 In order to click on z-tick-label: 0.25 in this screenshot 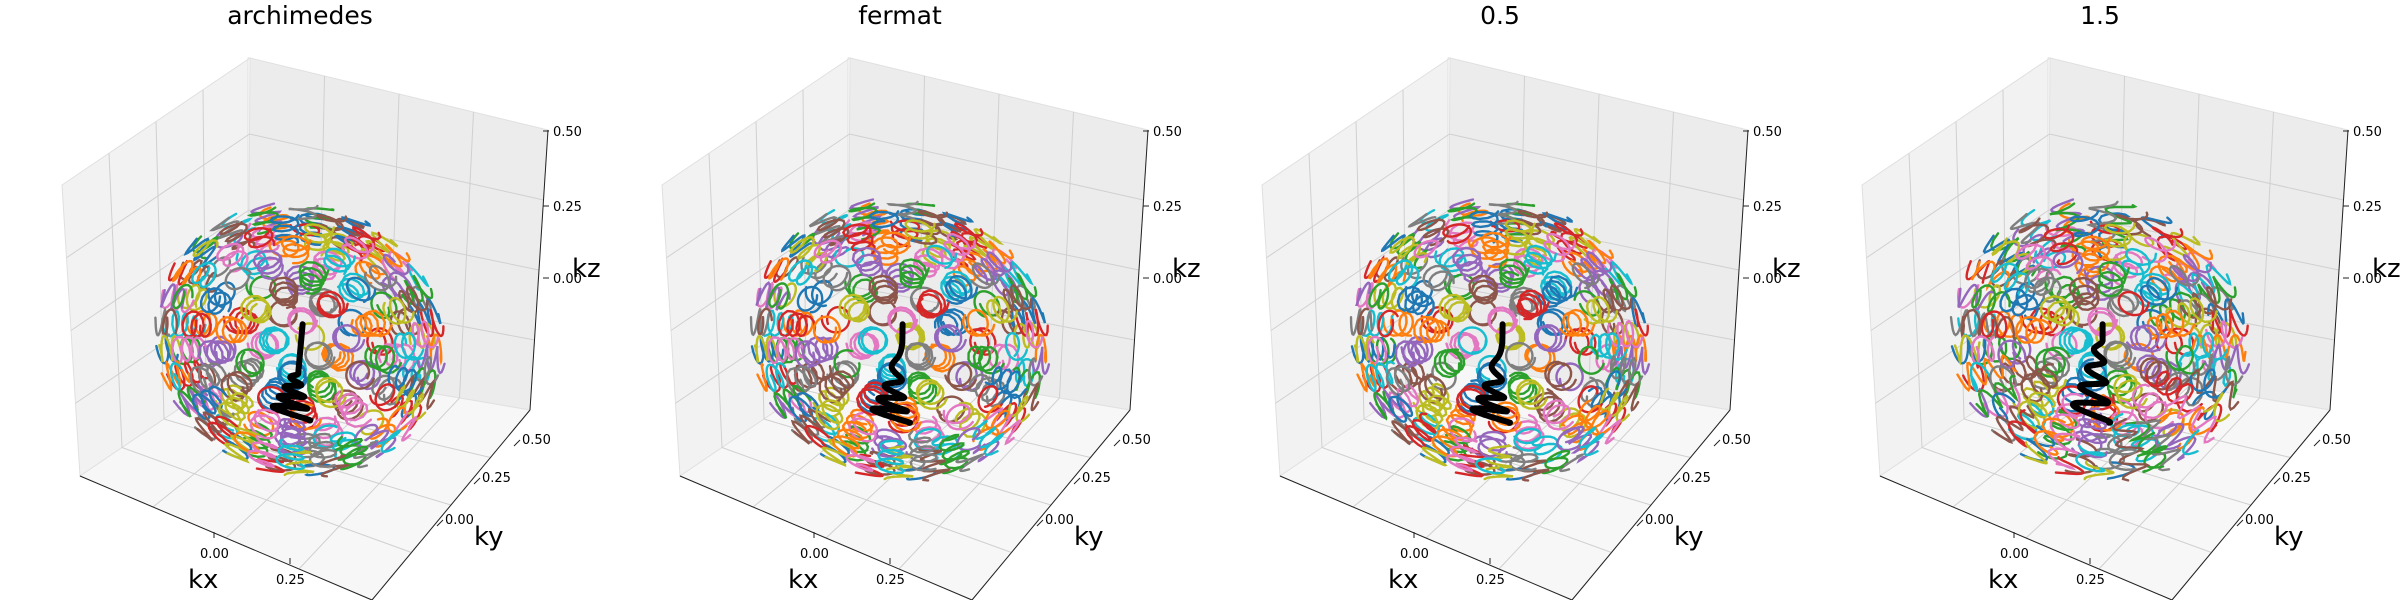, I will do `click(1767, 207)`.